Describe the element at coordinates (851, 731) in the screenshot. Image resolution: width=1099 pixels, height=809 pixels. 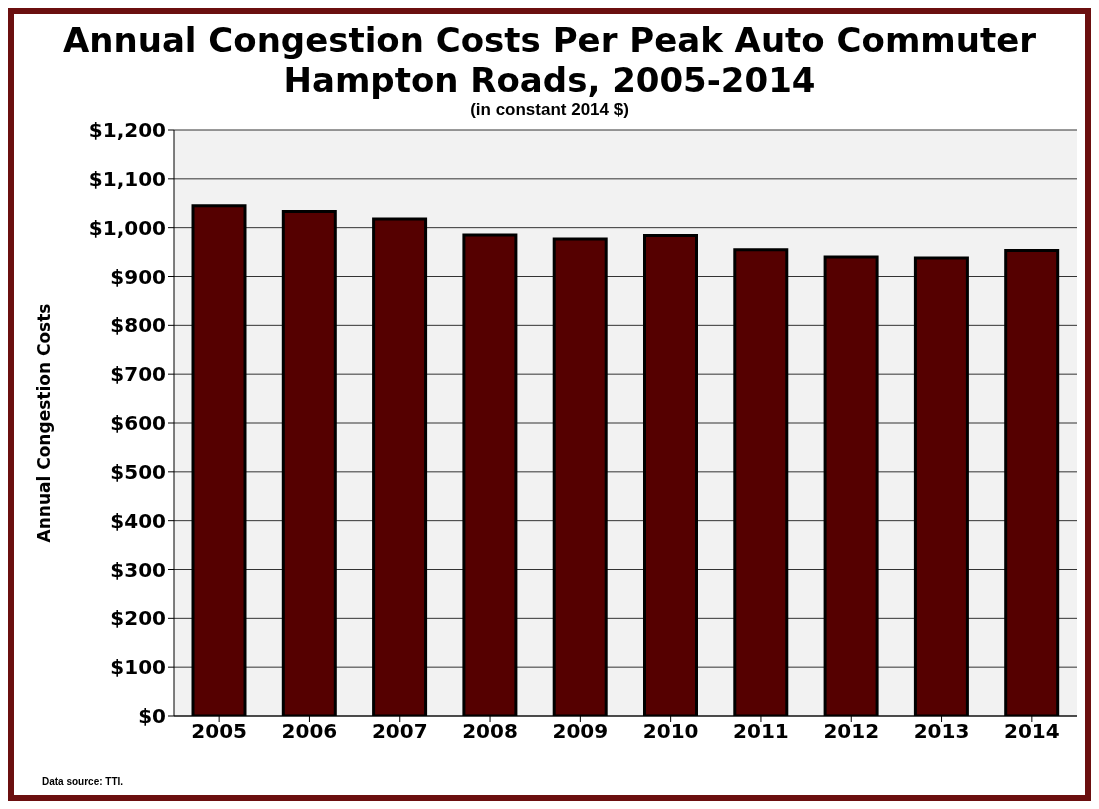
I see `x-tick-label: 2012` at that location.